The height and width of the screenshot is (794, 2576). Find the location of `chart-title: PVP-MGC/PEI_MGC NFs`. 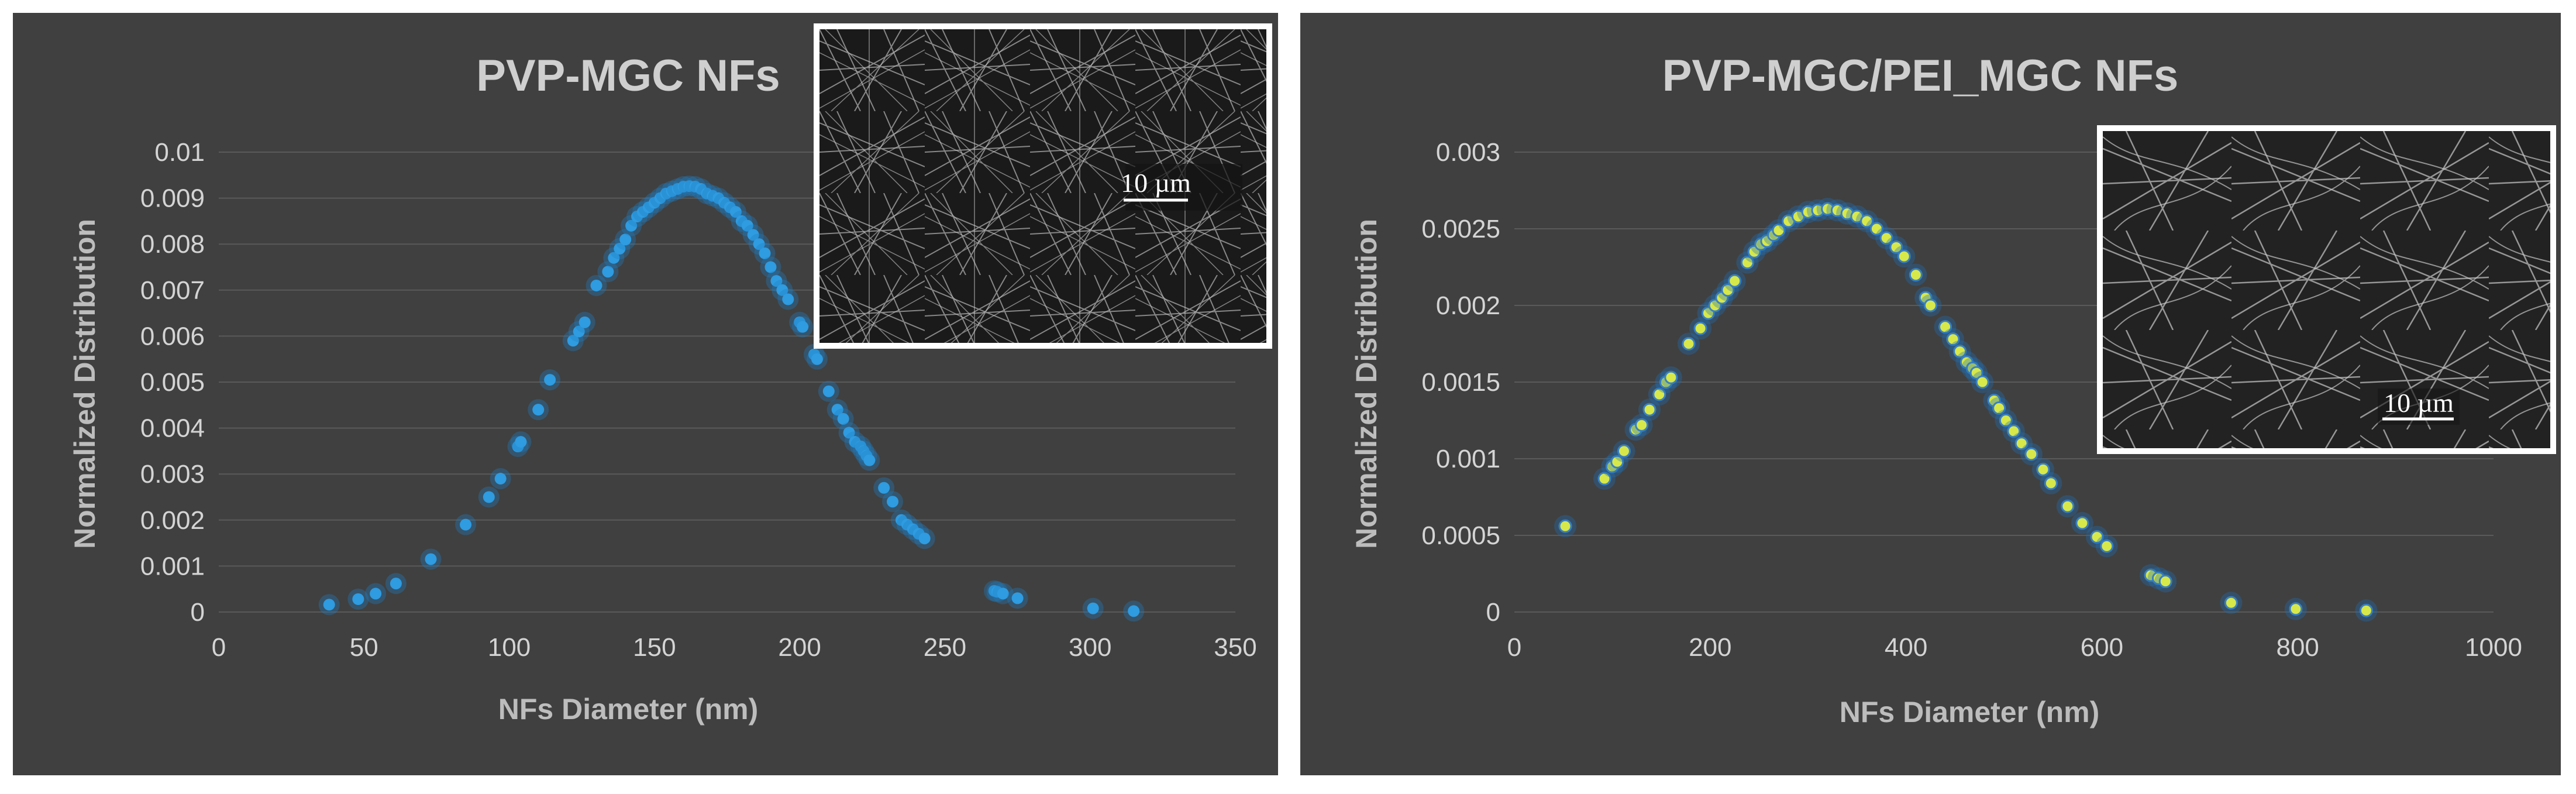

chart-title: PVP-MGC/PEI_MGC NFs is located at coordinates (1920, 76).